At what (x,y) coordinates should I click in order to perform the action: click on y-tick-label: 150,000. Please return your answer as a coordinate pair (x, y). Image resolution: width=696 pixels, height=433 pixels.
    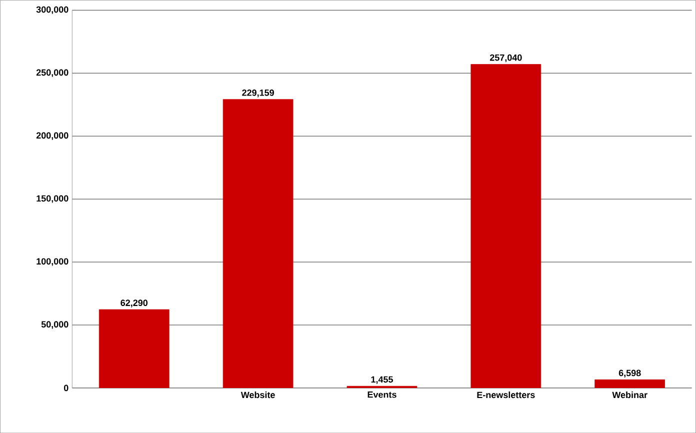
    Looking at the image, I should click on (52, 199).